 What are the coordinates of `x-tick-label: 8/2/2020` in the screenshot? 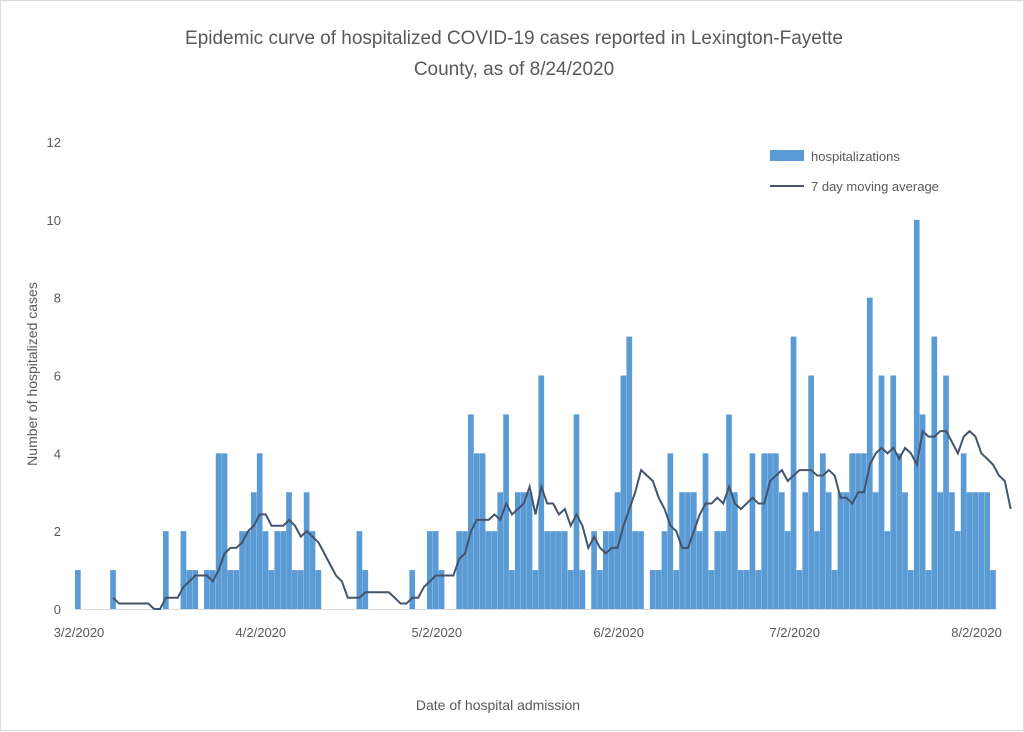 It's located at (976, 632).